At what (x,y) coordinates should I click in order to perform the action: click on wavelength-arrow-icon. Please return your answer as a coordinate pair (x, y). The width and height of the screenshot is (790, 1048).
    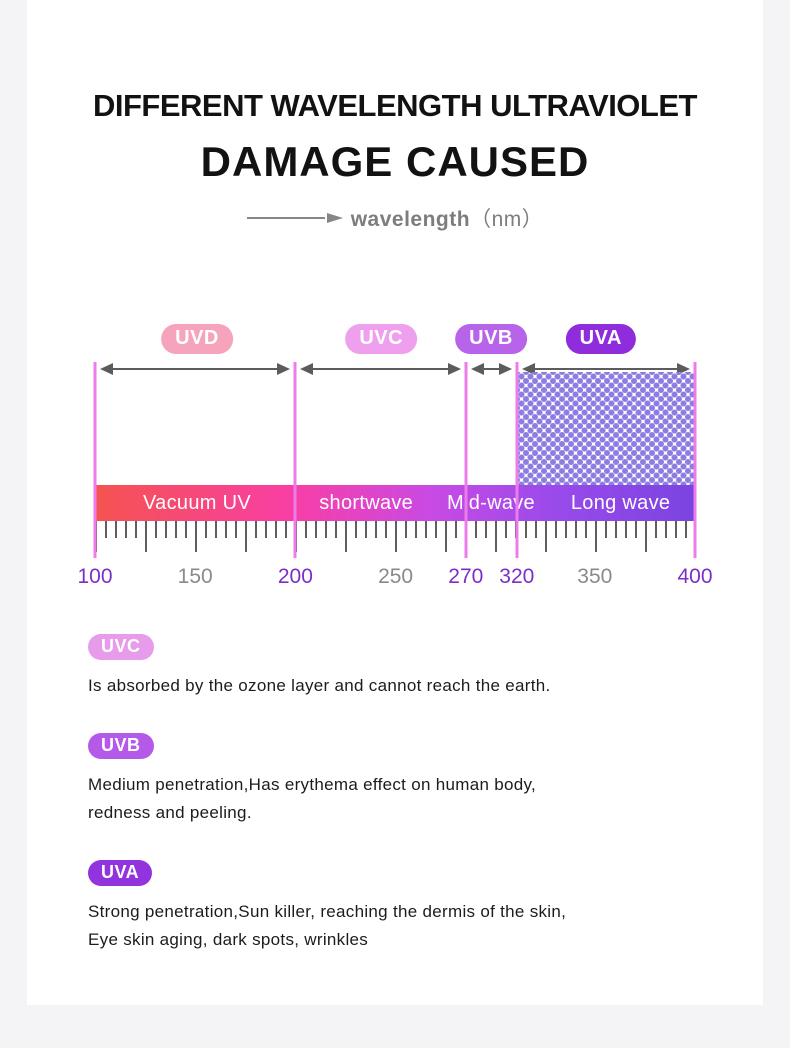
    Looking at the image, I should click on (334, 218).